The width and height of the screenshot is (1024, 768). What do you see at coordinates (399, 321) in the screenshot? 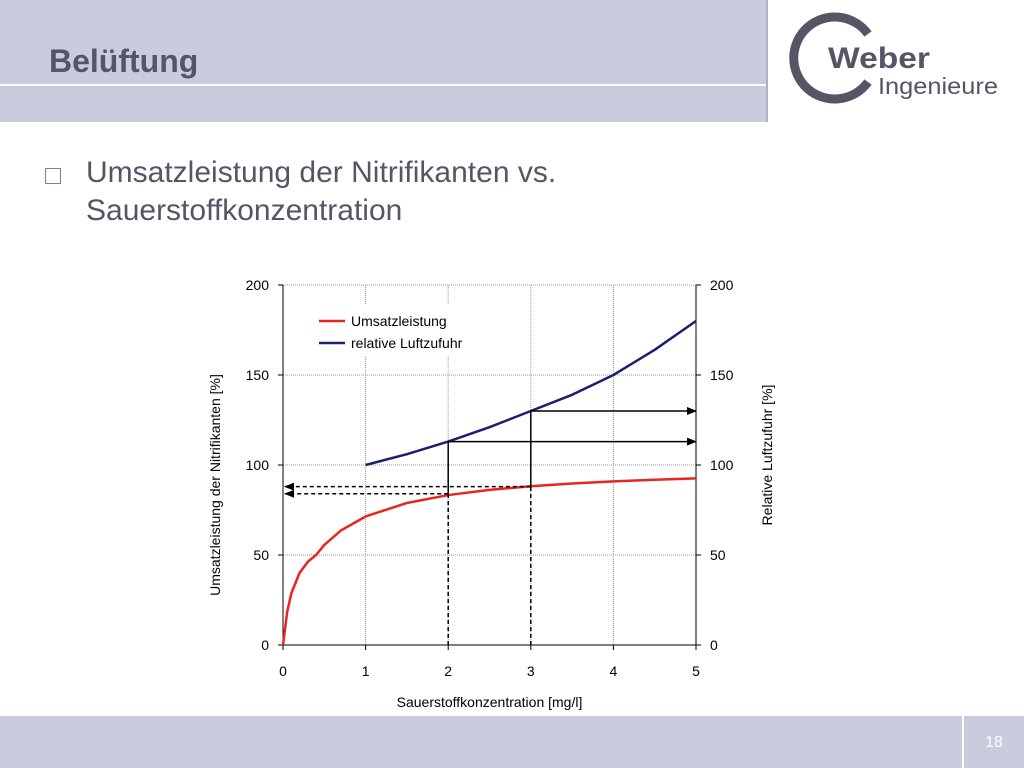
I see `legend-label: Umsatzleistung` at bounding box center [399, 321].